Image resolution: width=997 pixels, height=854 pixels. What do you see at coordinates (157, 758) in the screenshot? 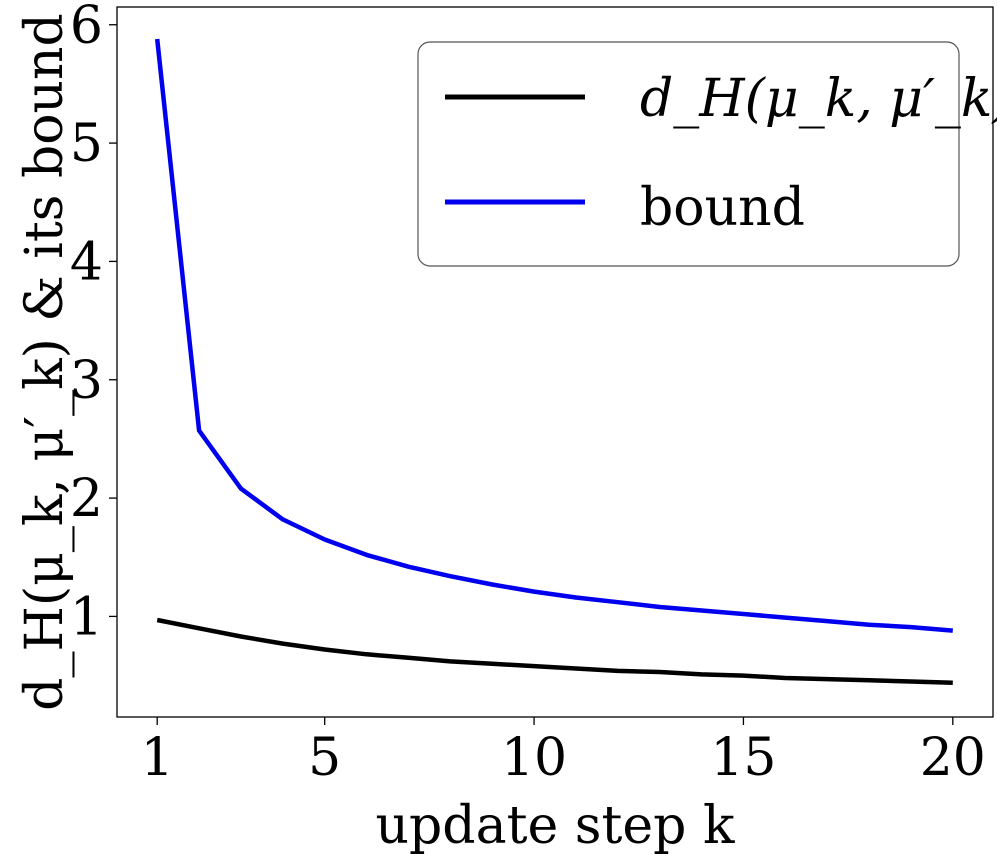
I see `x-tick-label: 1` at bounding box center [157, 758].